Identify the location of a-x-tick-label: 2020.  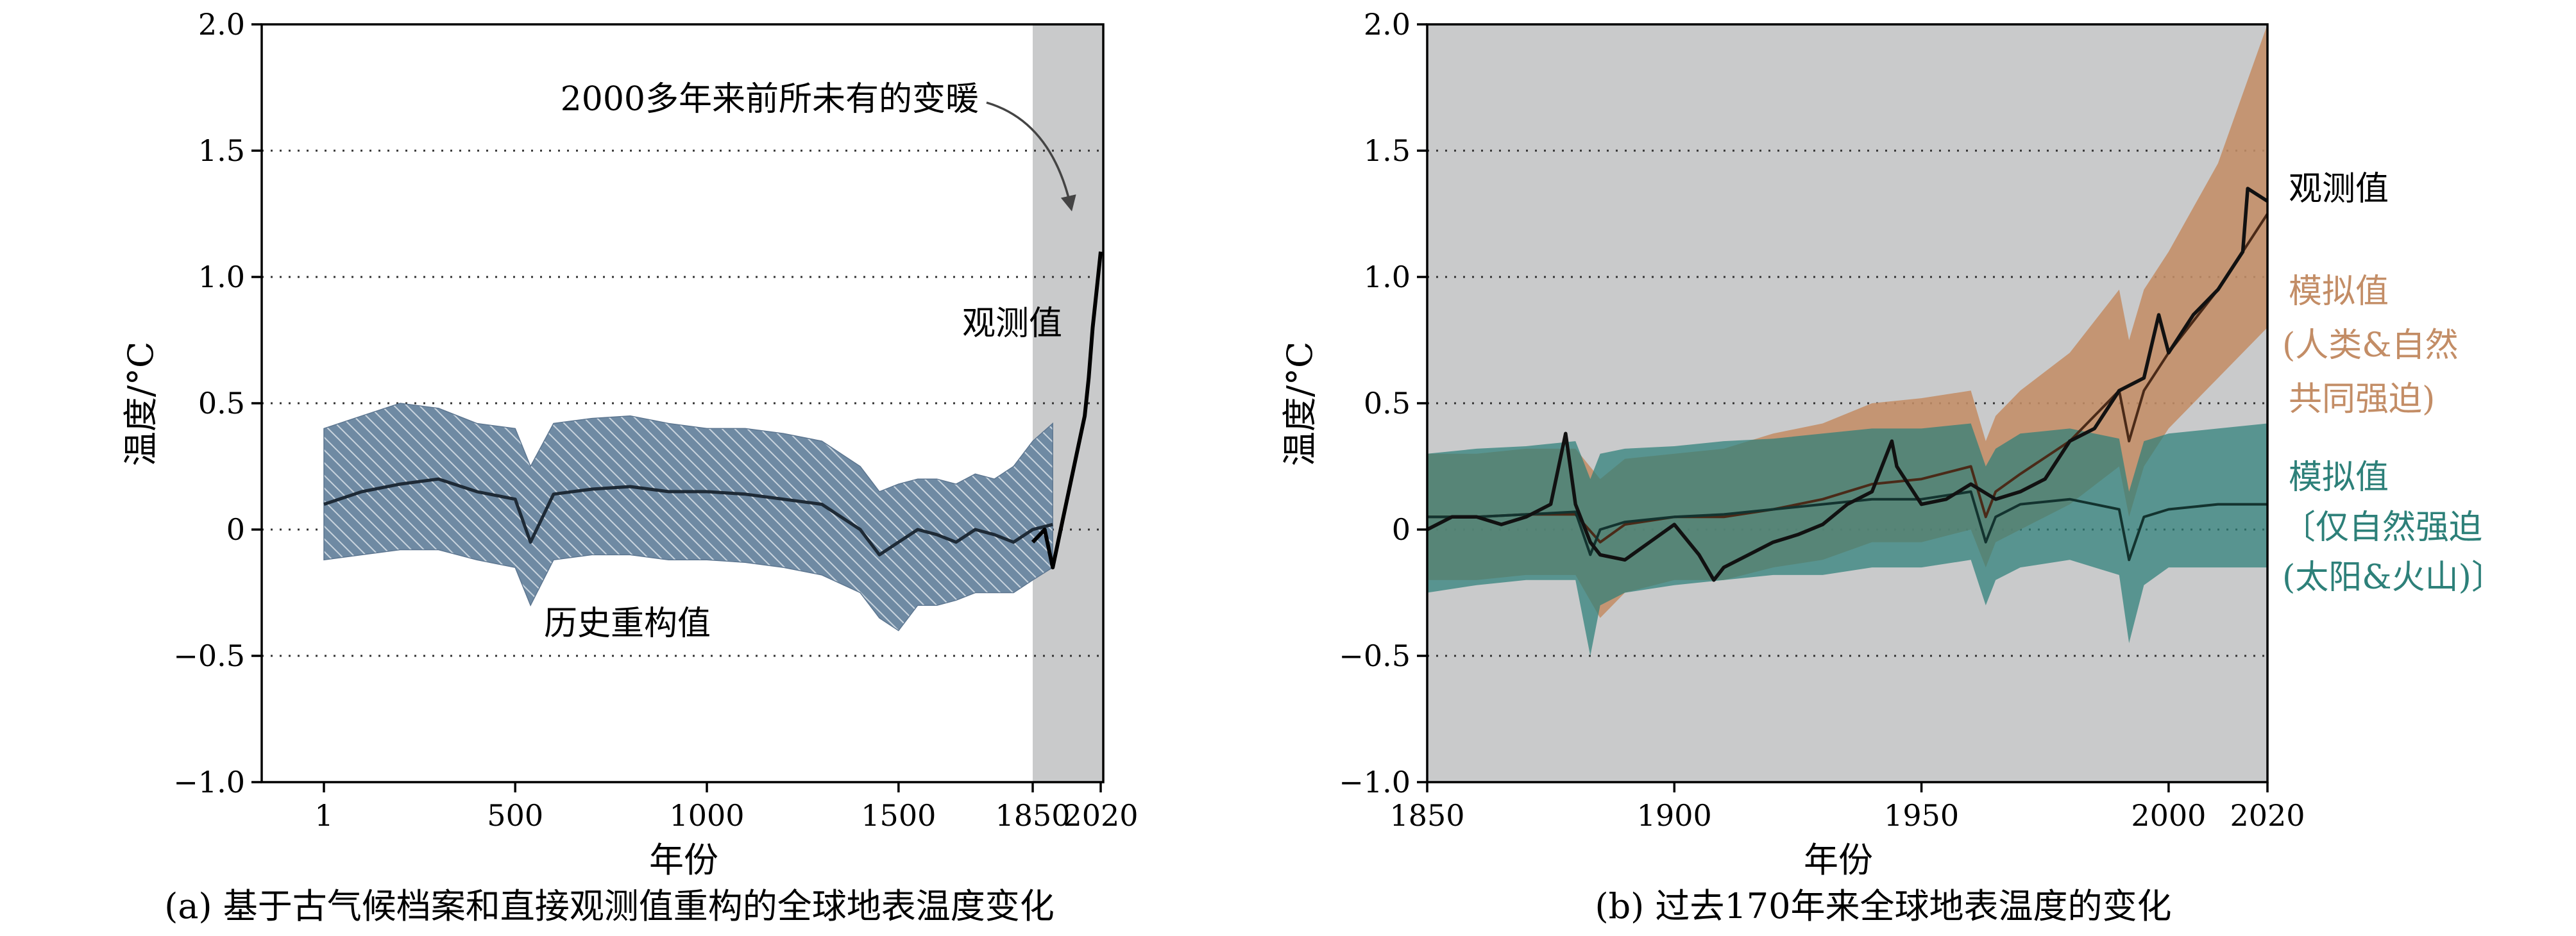
(1100, 816).